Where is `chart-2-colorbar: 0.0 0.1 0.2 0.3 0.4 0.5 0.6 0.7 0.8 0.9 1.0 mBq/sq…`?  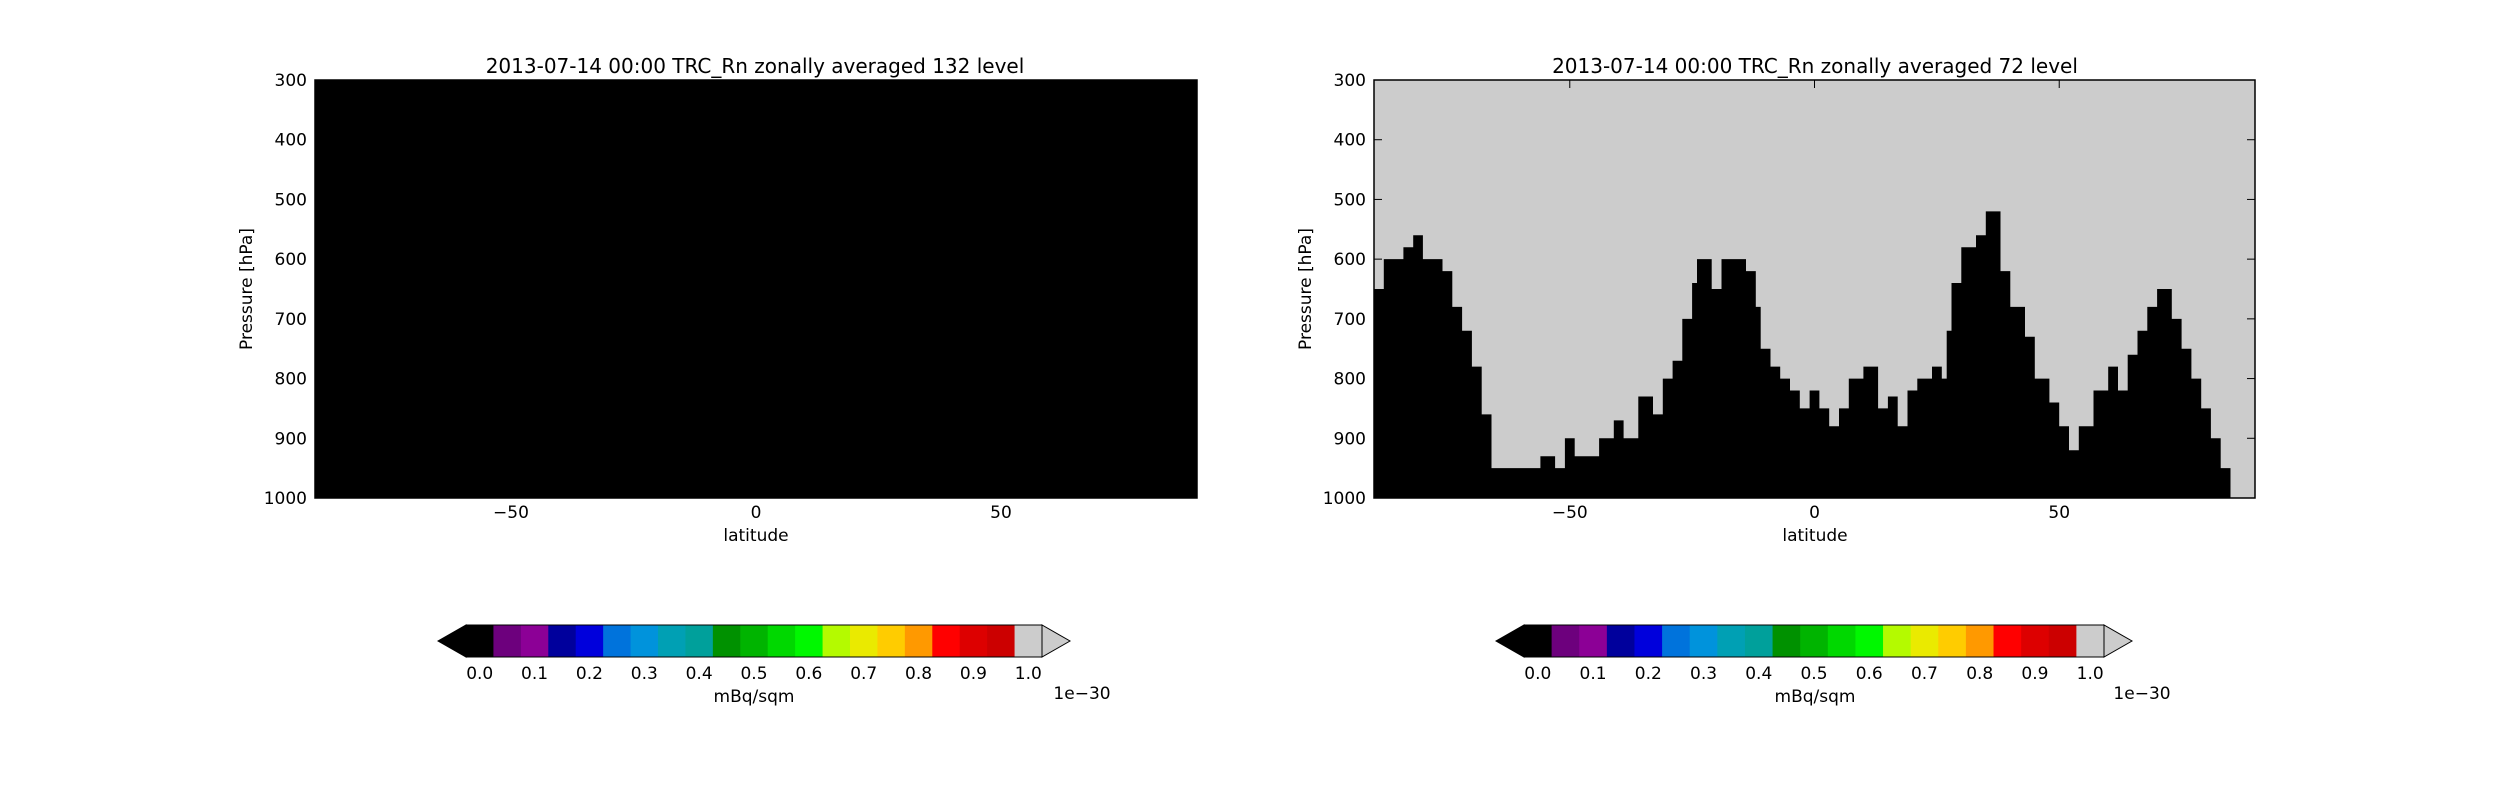
chart-2-colorbar: 0.0 0.1 0.2 0.3 0.4 0.5 0.6 0.7 0.8 0.9 1.0 mBq/sq… is located at coordinates (1832, 665).